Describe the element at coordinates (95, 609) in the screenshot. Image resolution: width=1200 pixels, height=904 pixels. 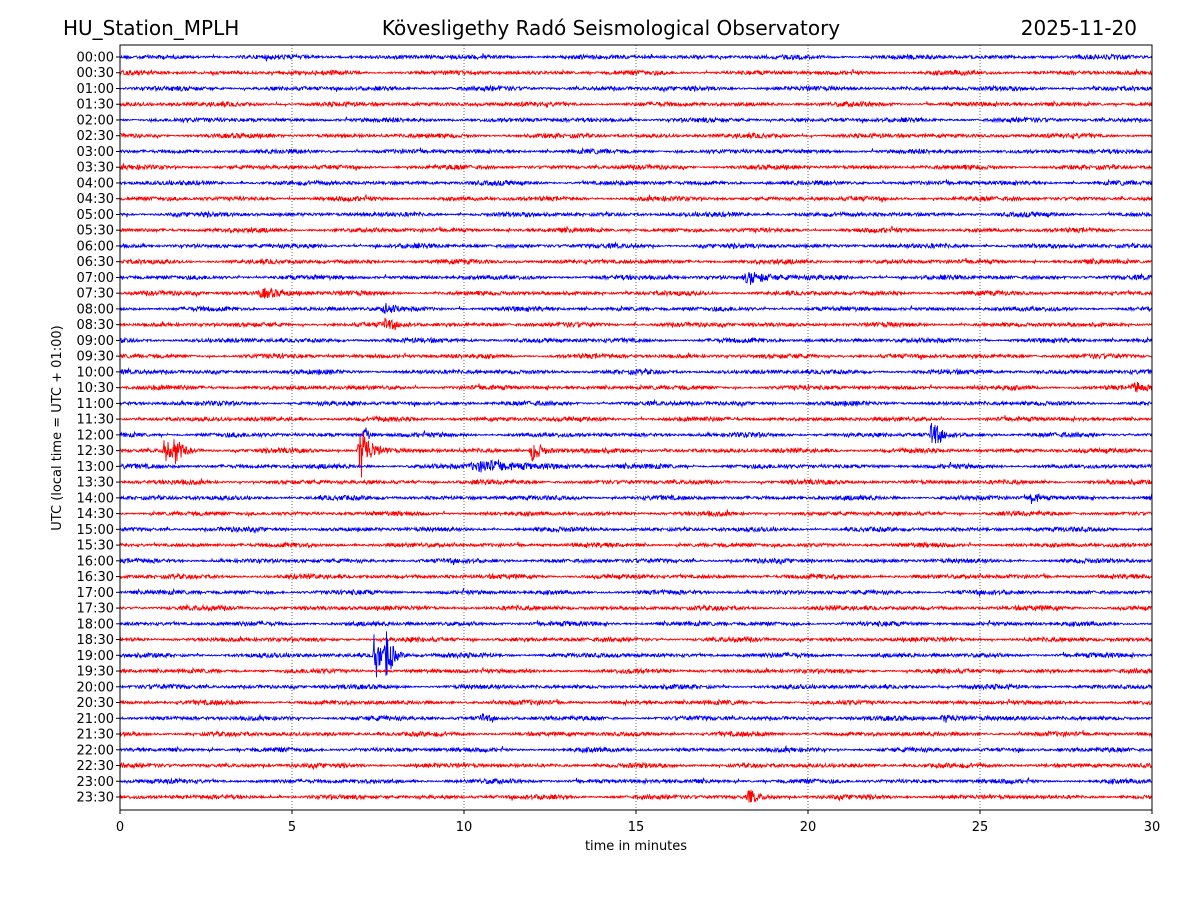
I see `row-label: 17:30` at that location.